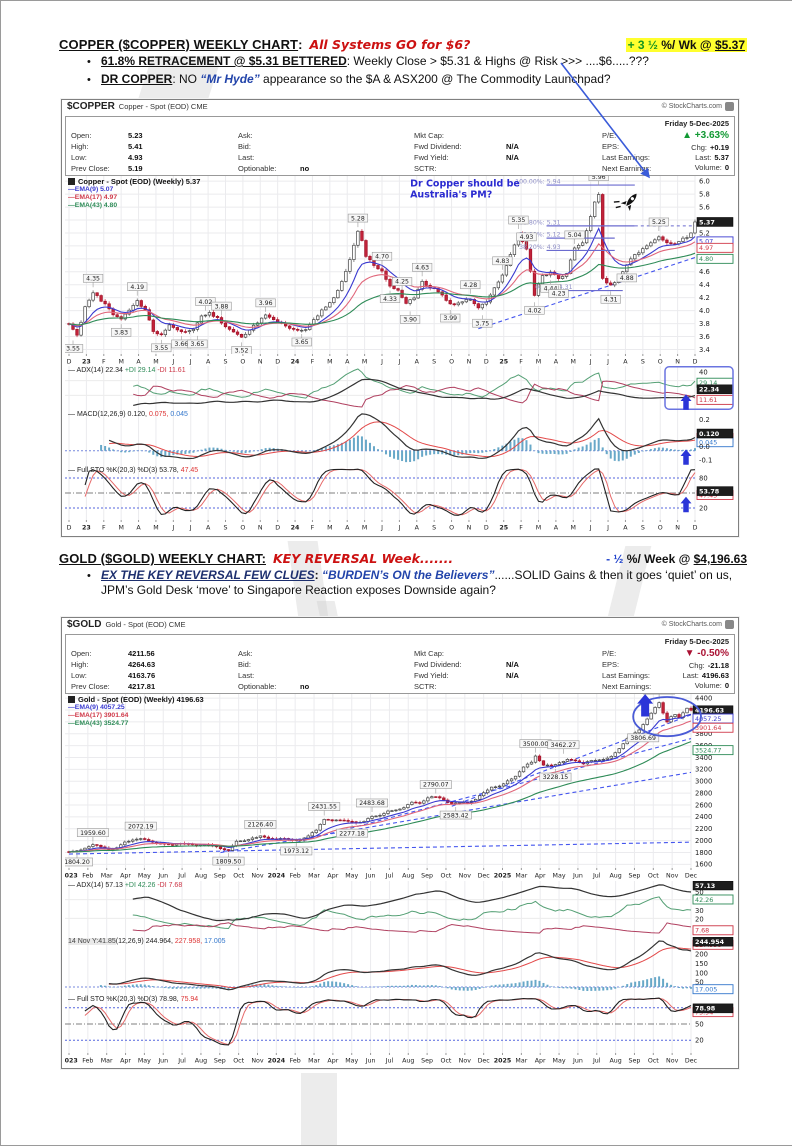  What do you see at coordinates (389, 876) in the screenshot?
I see `svg-text: Jul` at bounding box center [389, 876].